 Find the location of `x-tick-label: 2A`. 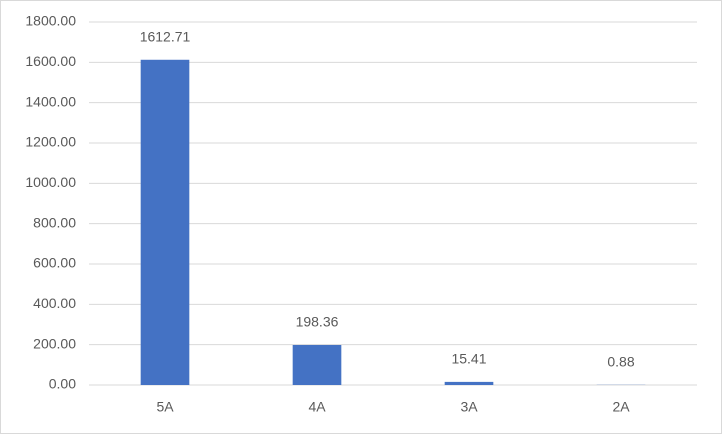

x-tick-label: 2A is located at coordinates (621, 407).